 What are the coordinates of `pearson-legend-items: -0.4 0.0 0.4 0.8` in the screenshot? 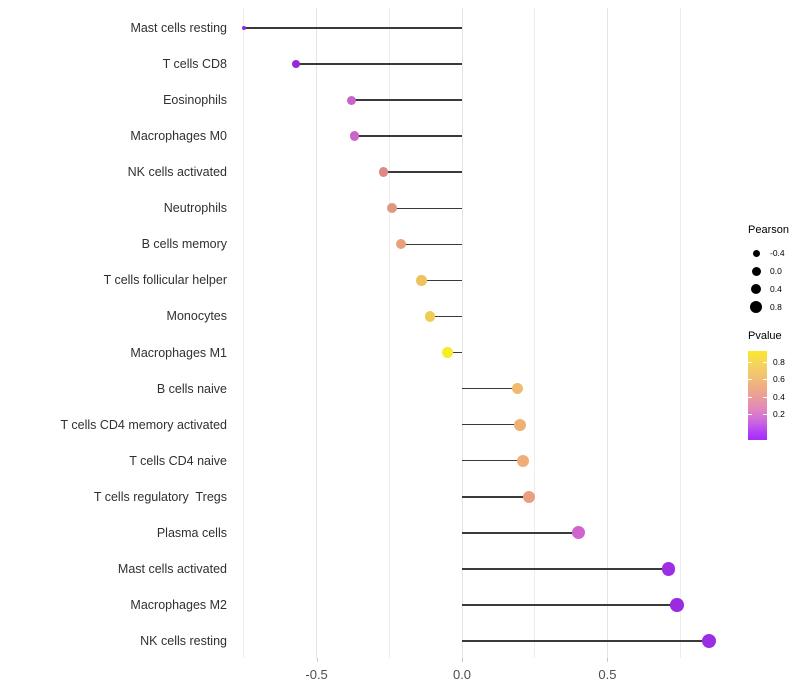 It's located at (774, 280).